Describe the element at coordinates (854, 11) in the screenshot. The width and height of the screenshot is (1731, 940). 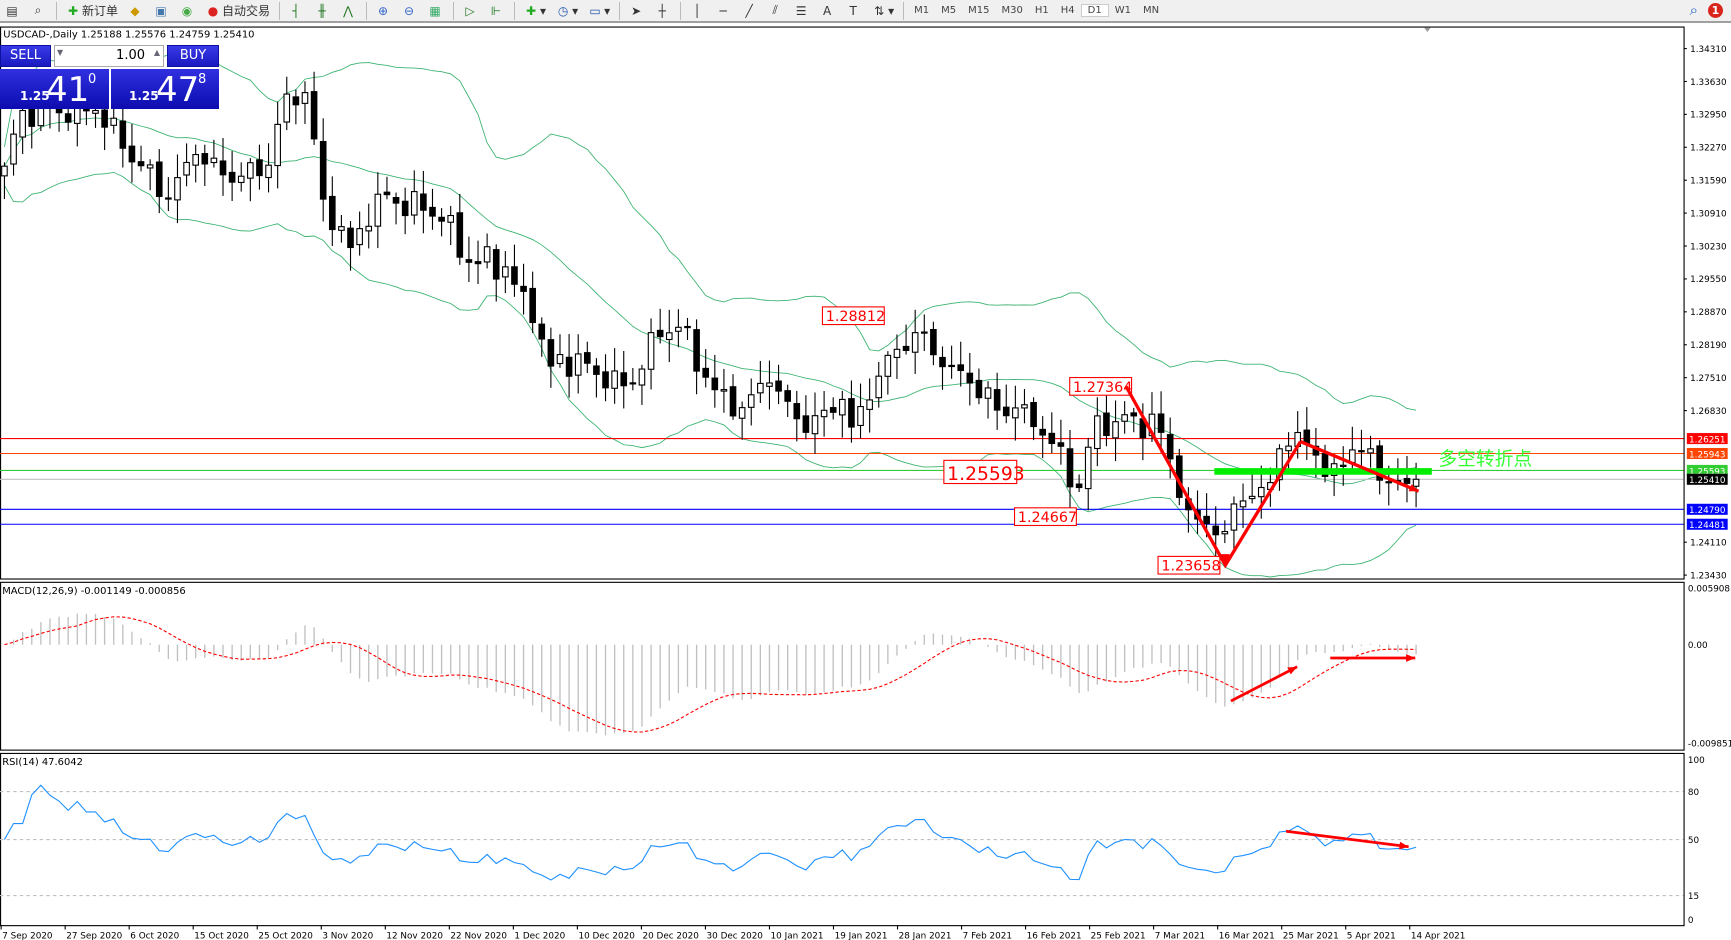
I see `text-label-button: T` at that location.